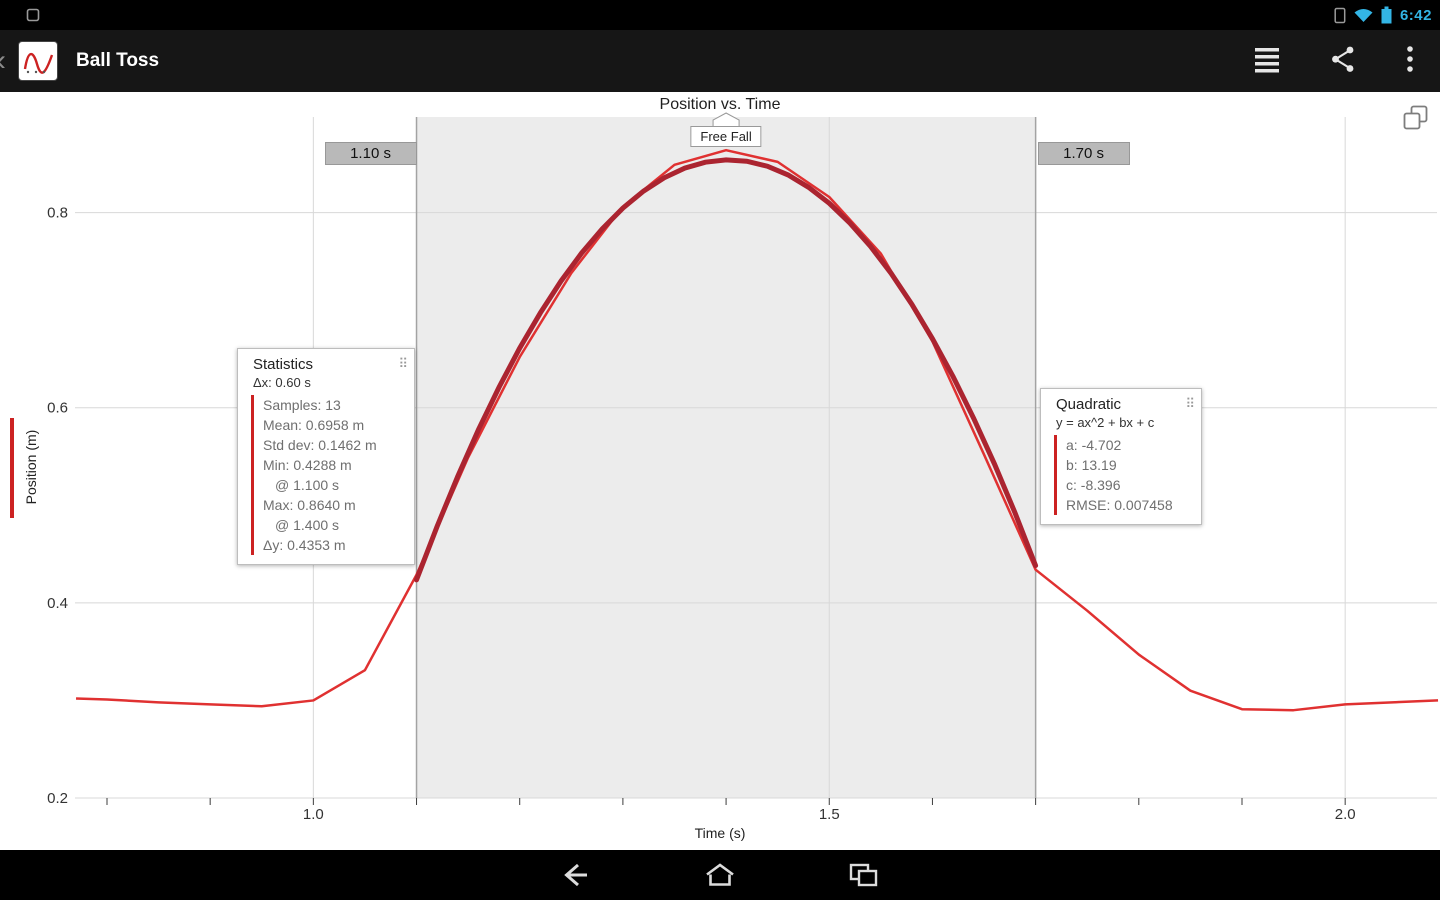 This screenshot has height=900, width=1440. What do you see at coordinates (57, 213) in the screenshot?
I see `svg-text: 0.8` at bounding box center [57, 213].